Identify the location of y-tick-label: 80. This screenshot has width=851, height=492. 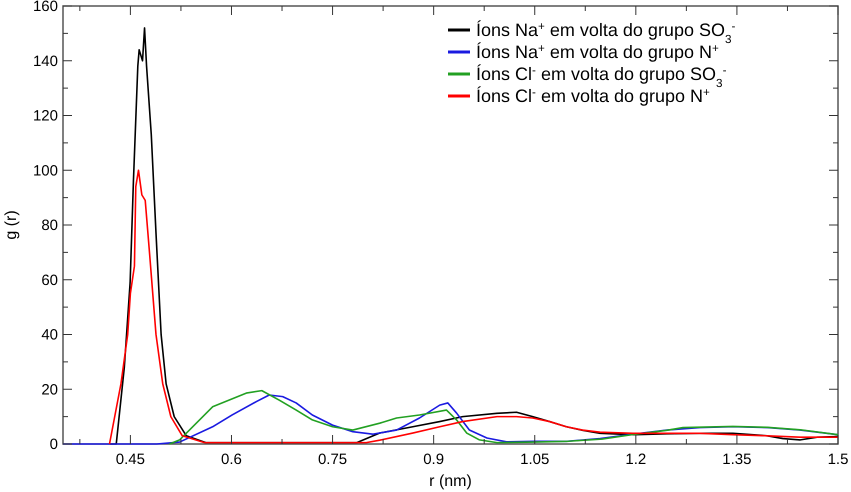
(49, 225).